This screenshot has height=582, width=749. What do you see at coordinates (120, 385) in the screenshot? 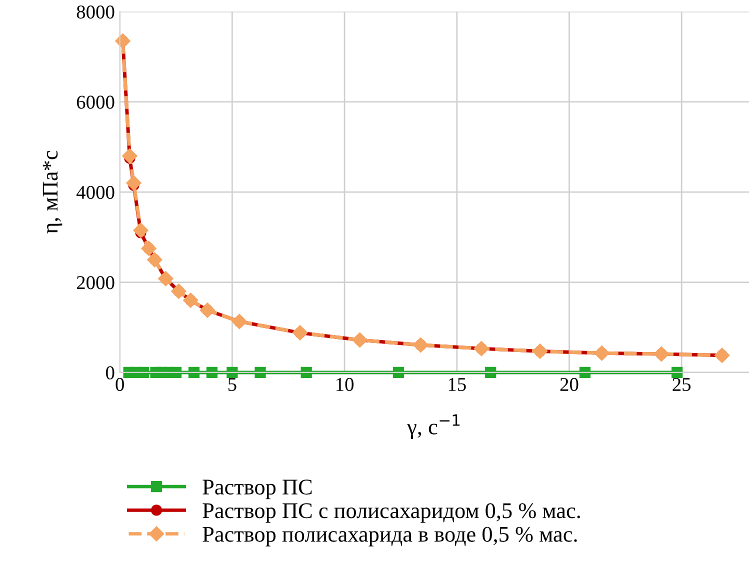
I see `x-tick-label: 0` at bounding box center [120, 385].